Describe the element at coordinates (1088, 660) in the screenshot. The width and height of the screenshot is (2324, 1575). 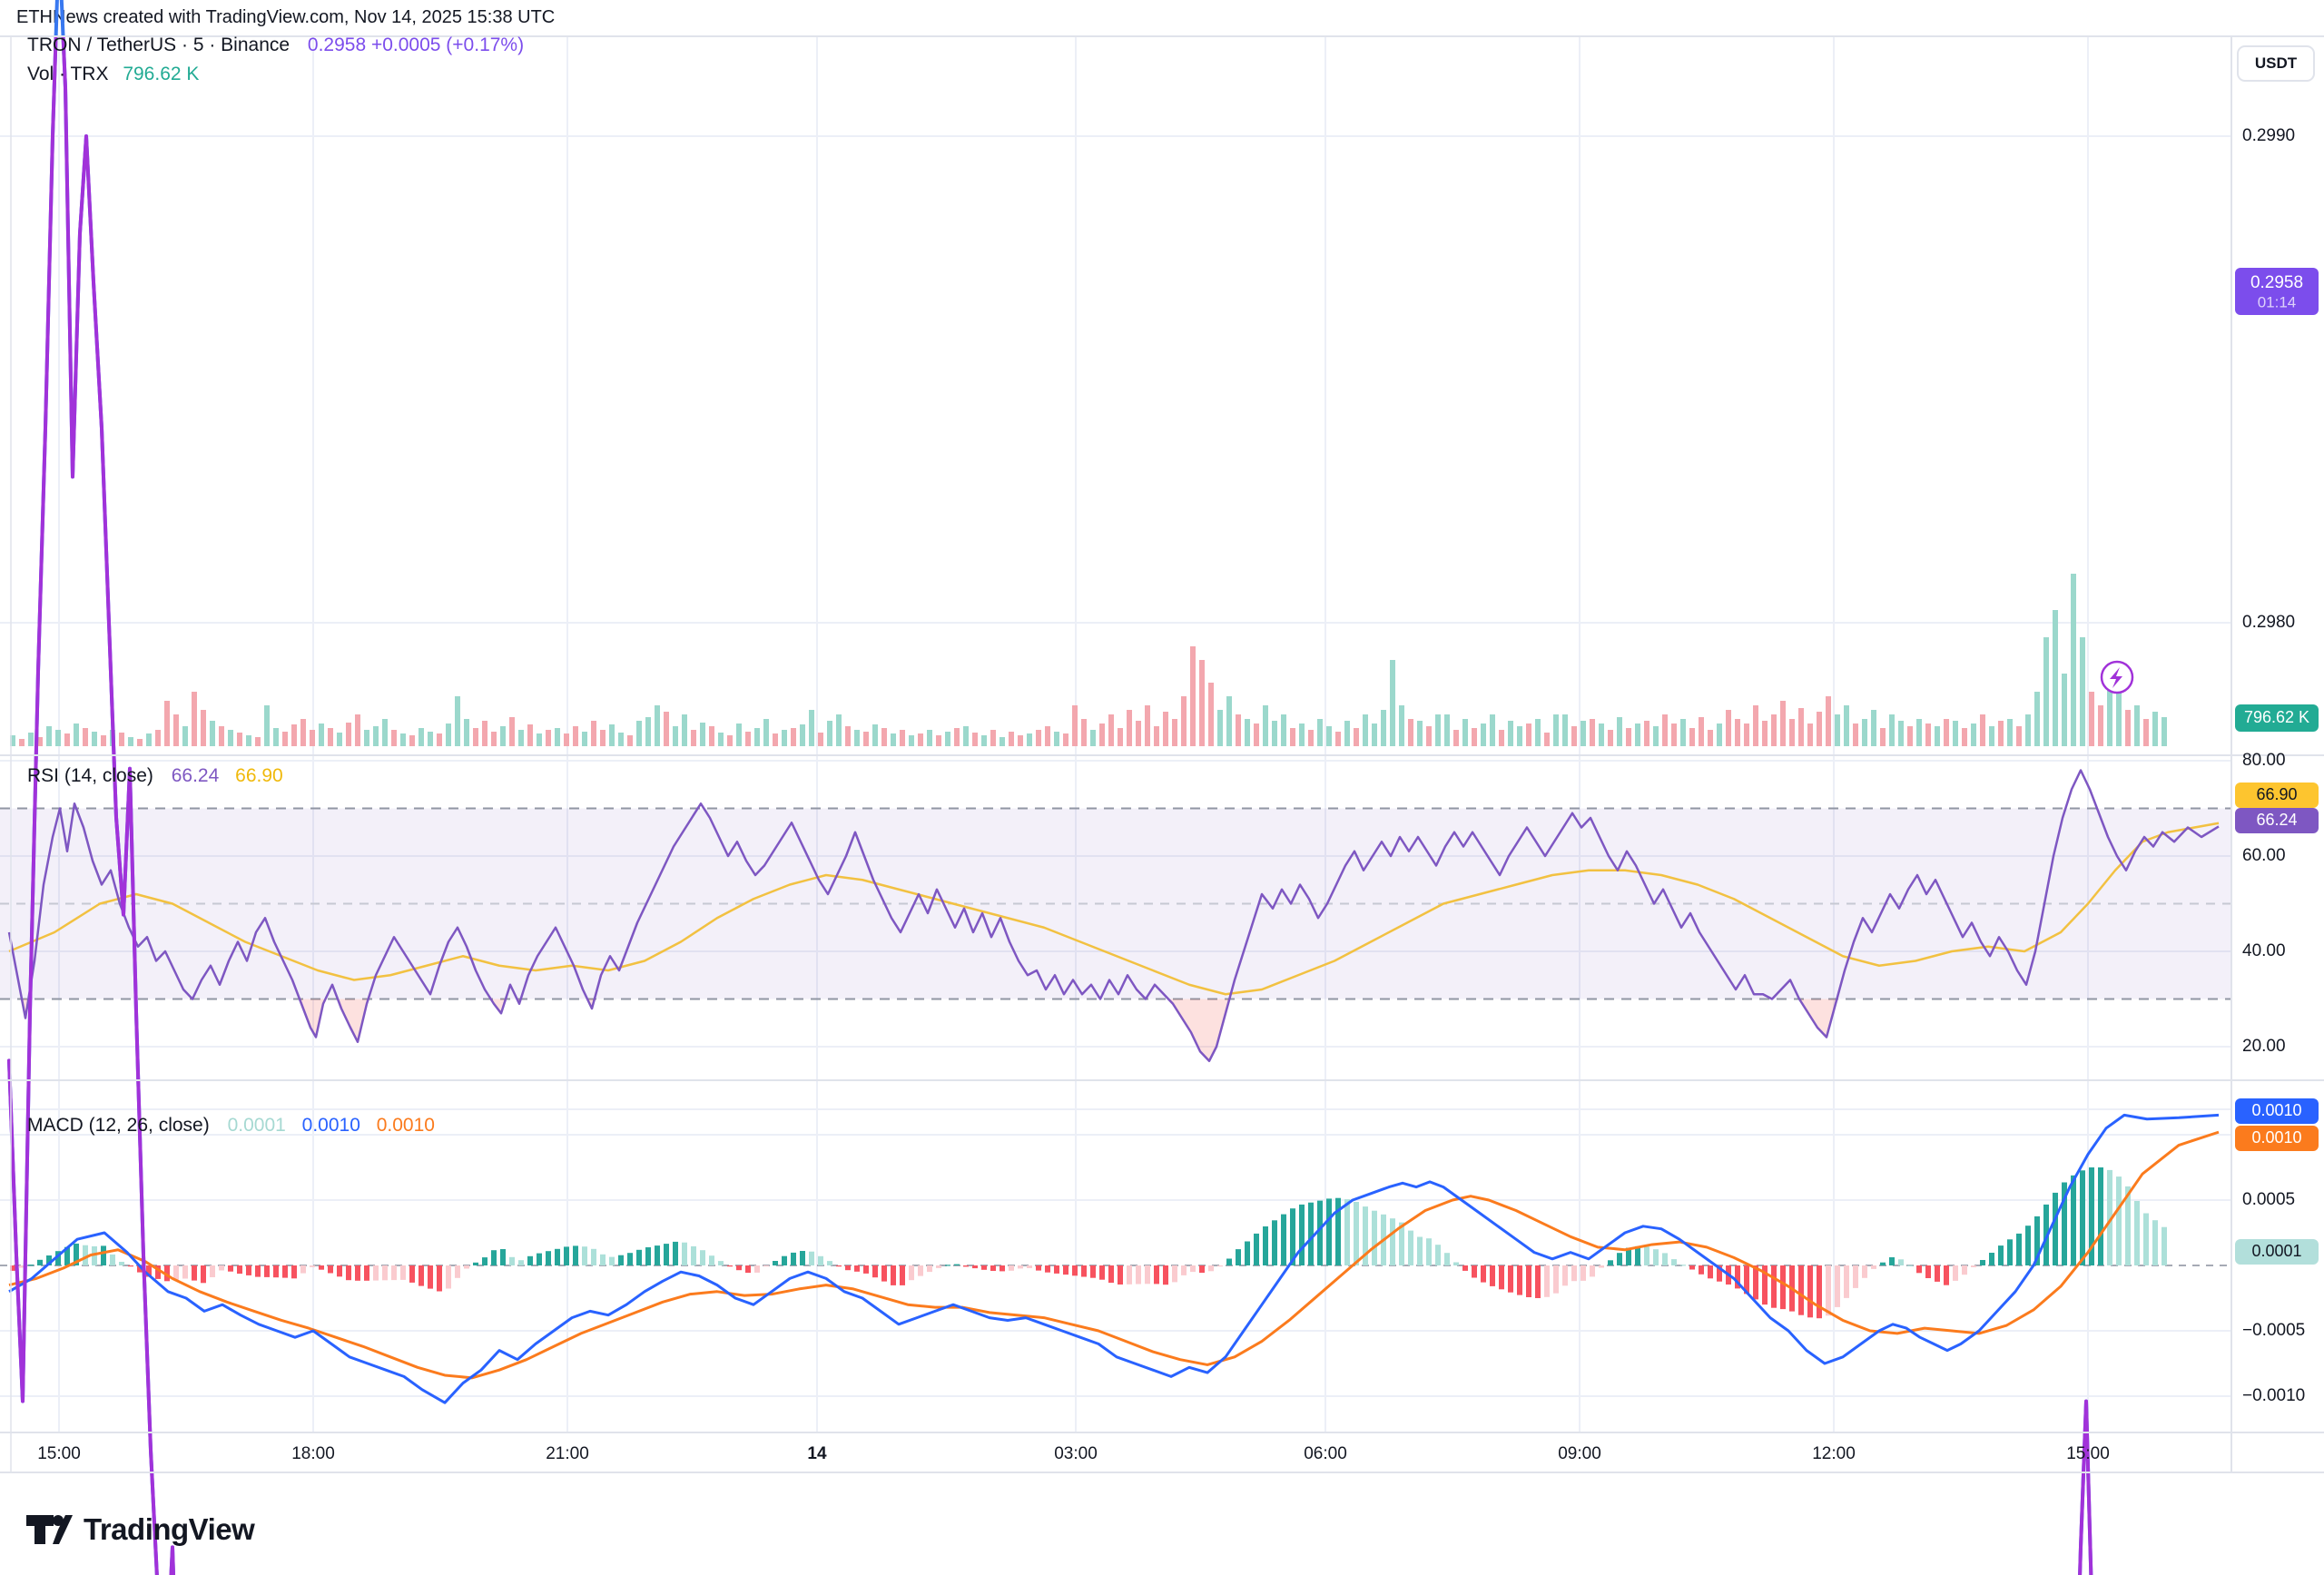
I see `volume-bars` at that location.